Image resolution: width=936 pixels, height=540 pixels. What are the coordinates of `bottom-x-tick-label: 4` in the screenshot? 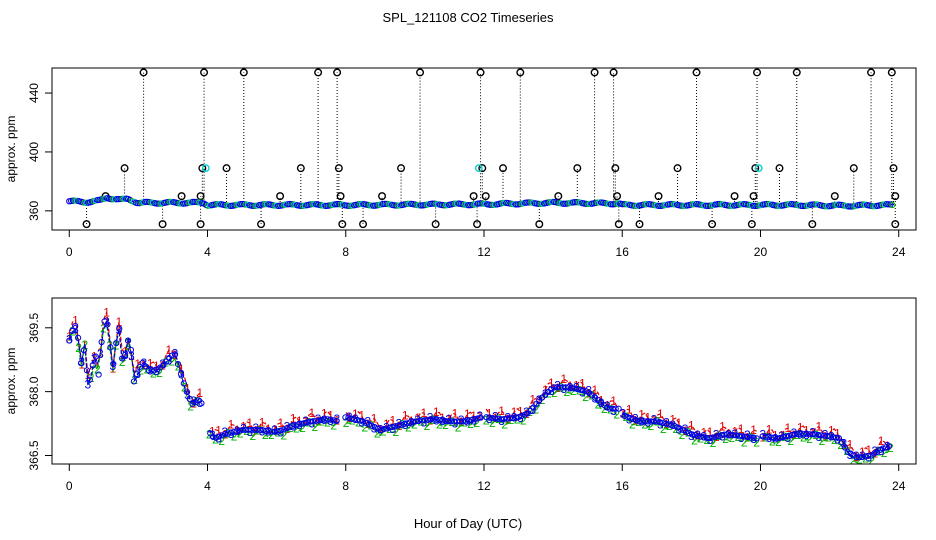 It's located at (207, 486).